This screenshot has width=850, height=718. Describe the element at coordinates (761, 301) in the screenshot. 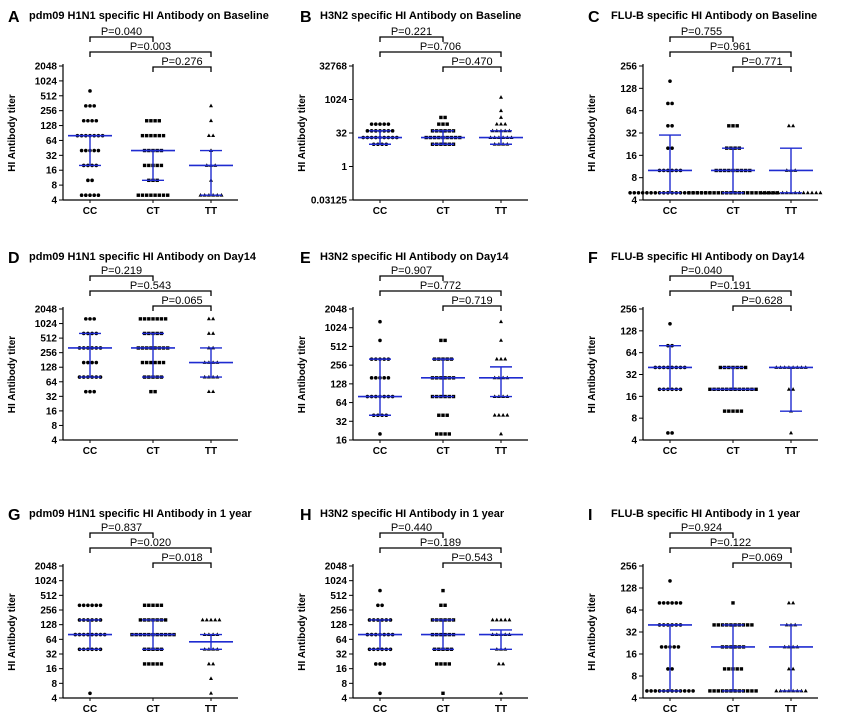

I see `p-value-label: P=0.628` at that location.